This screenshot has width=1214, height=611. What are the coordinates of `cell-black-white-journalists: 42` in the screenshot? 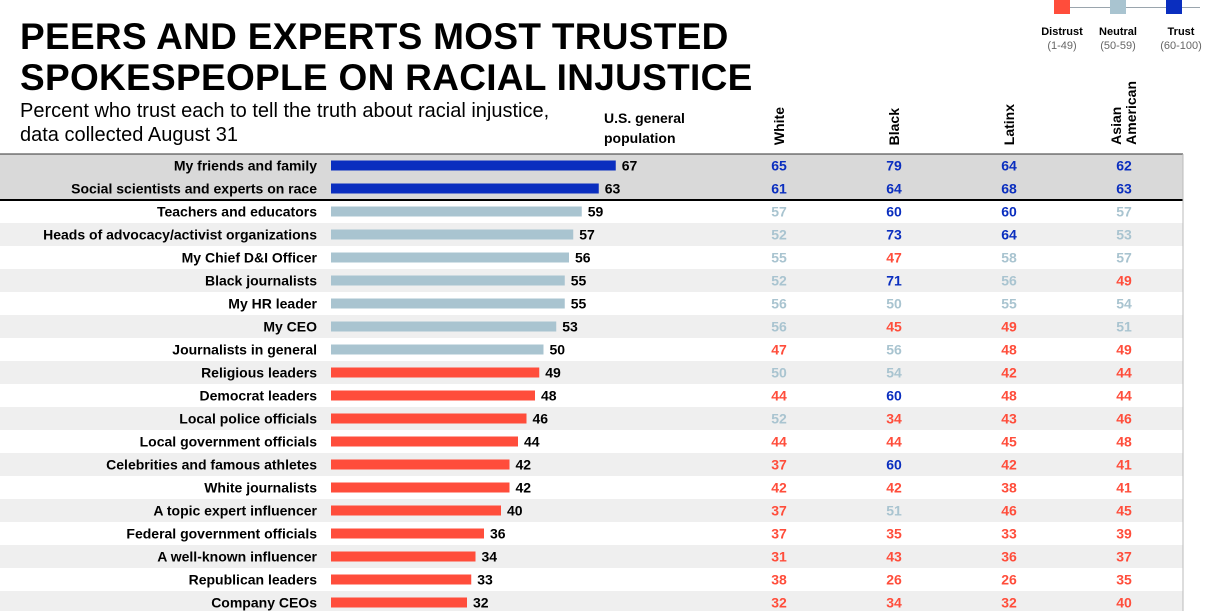 It's located at (894, 488).